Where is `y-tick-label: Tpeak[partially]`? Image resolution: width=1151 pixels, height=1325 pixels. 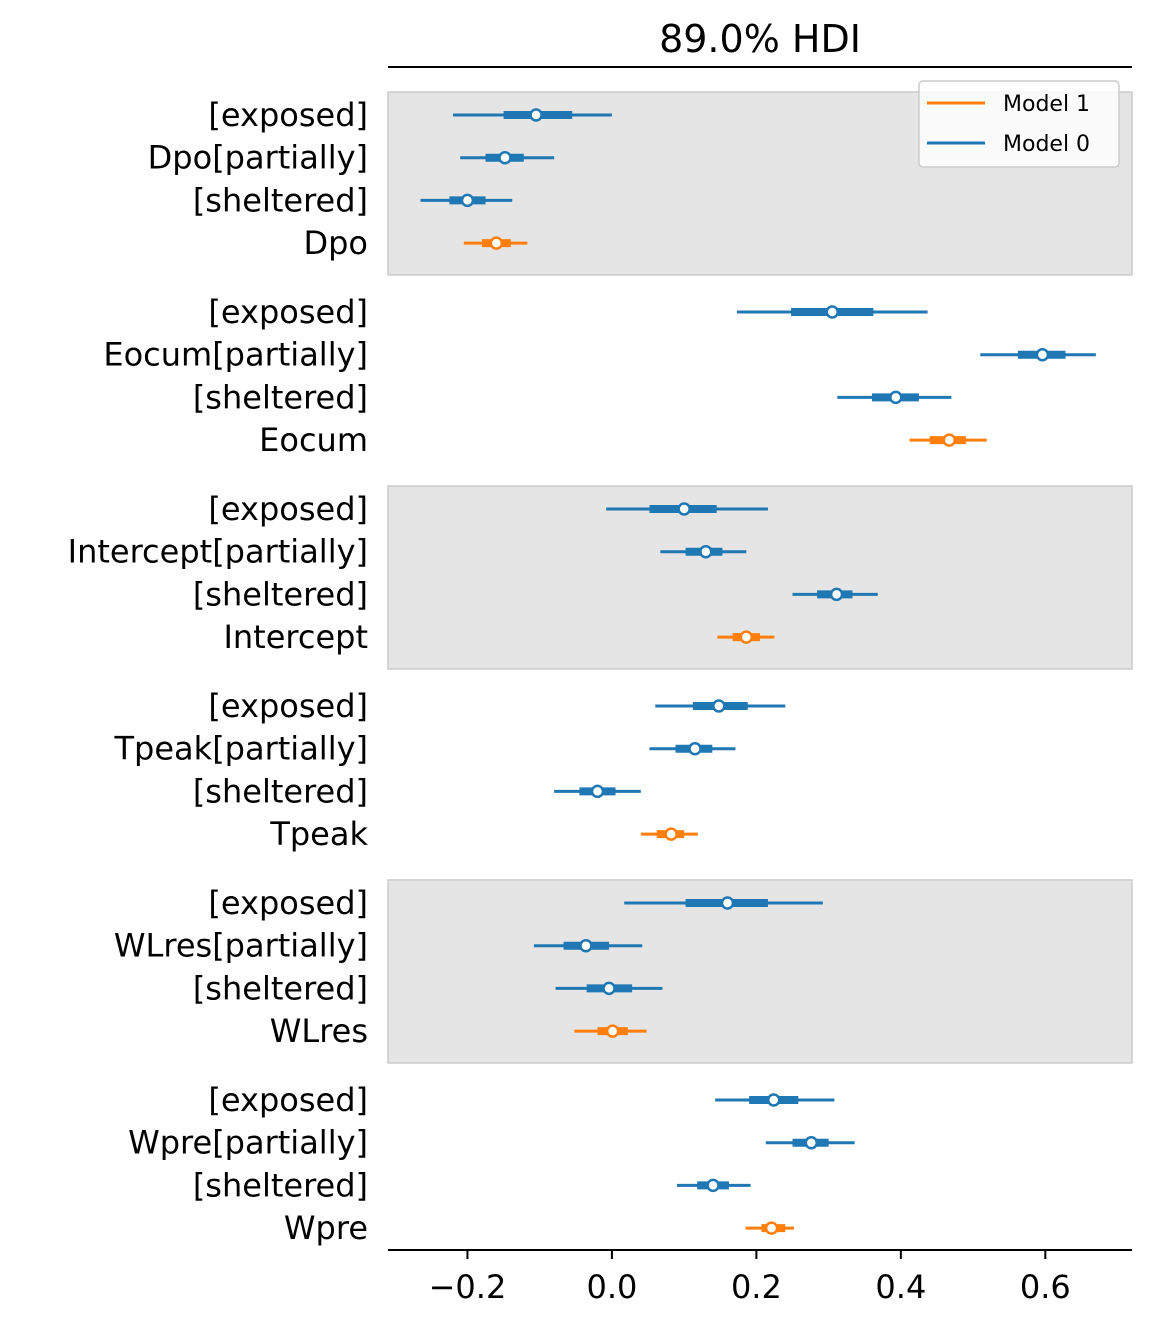
y-tick-label: Tpeak[partially] is located at coordinates (241, 749).